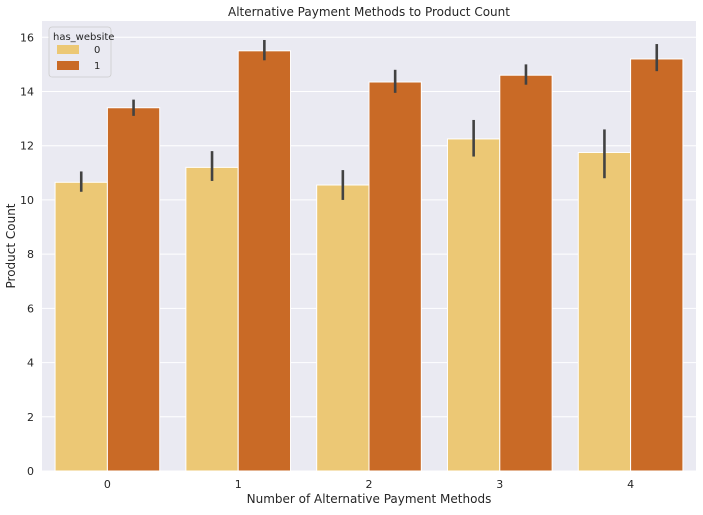  Describe the element at coordinates (83, 37) in the screenshot. I see `legend-title: has_website` at that location.